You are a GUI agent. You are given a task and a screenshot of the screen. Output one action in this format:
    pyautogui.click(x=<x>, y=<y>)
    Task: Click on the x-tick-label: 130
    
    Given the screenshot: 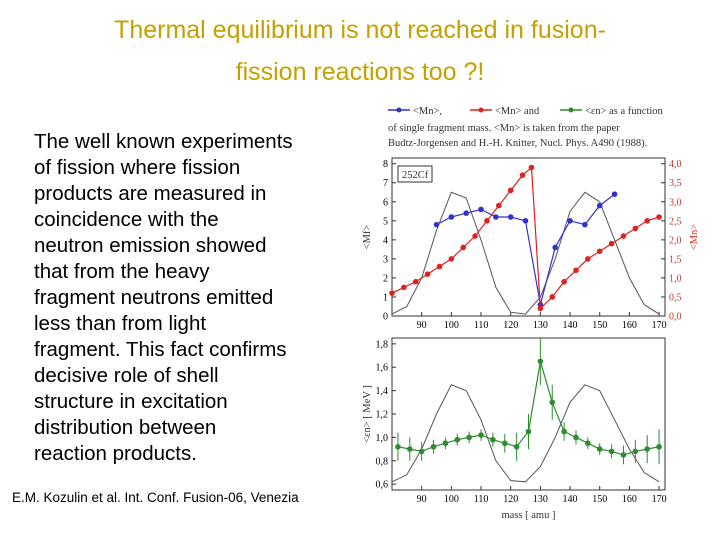 What is the action you would take?
    pyautogui.click(x=540, y=499)
    